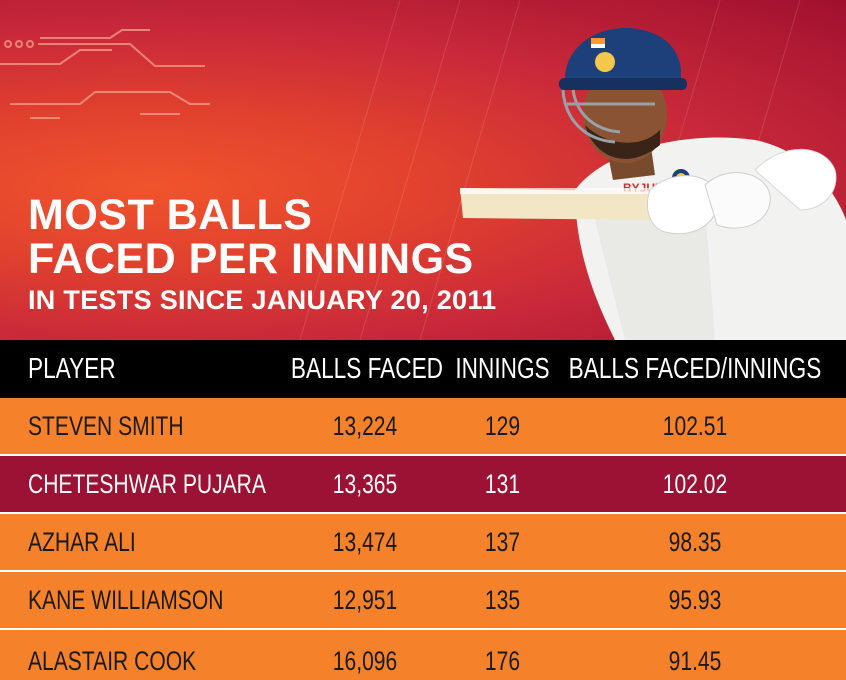 Image resolution: width=846 pixels, height=680 pixels. Describe the element at coordinates (365, 661) in the screenshot. I see `cell-balls-faced: 16,096` at that location.